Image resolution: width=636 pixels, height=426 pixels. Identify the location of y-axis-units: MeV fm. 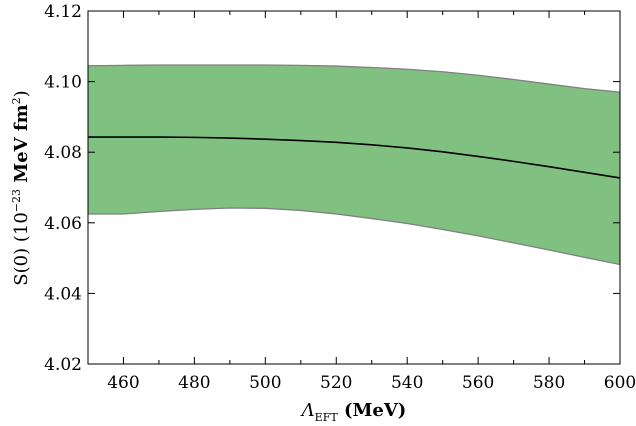
(21, 146).